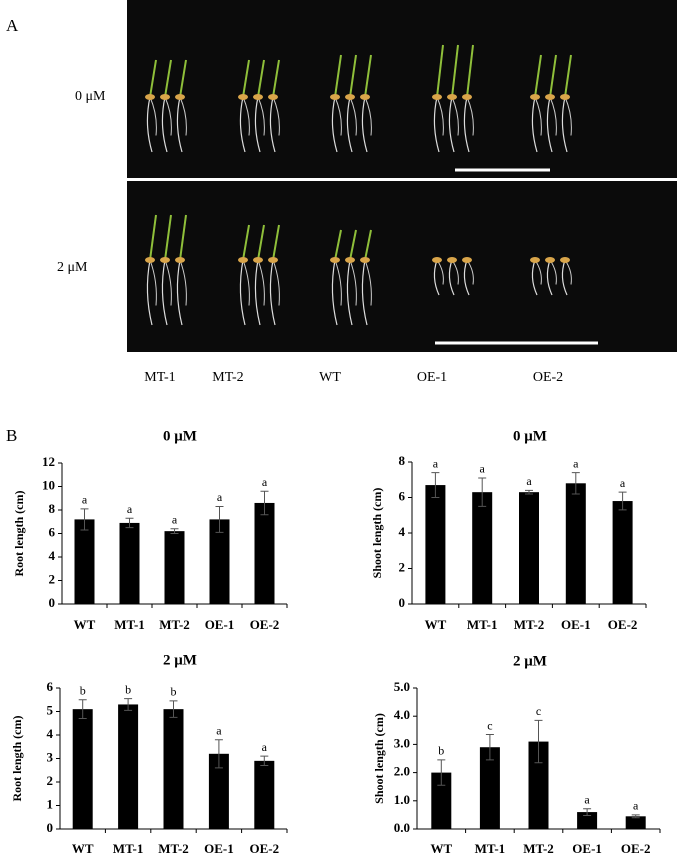 The image size is (685, 856). Describe the element at coordinates (402, 742) in the screenshot. I see `y-tick-label: 3.0` at that location.